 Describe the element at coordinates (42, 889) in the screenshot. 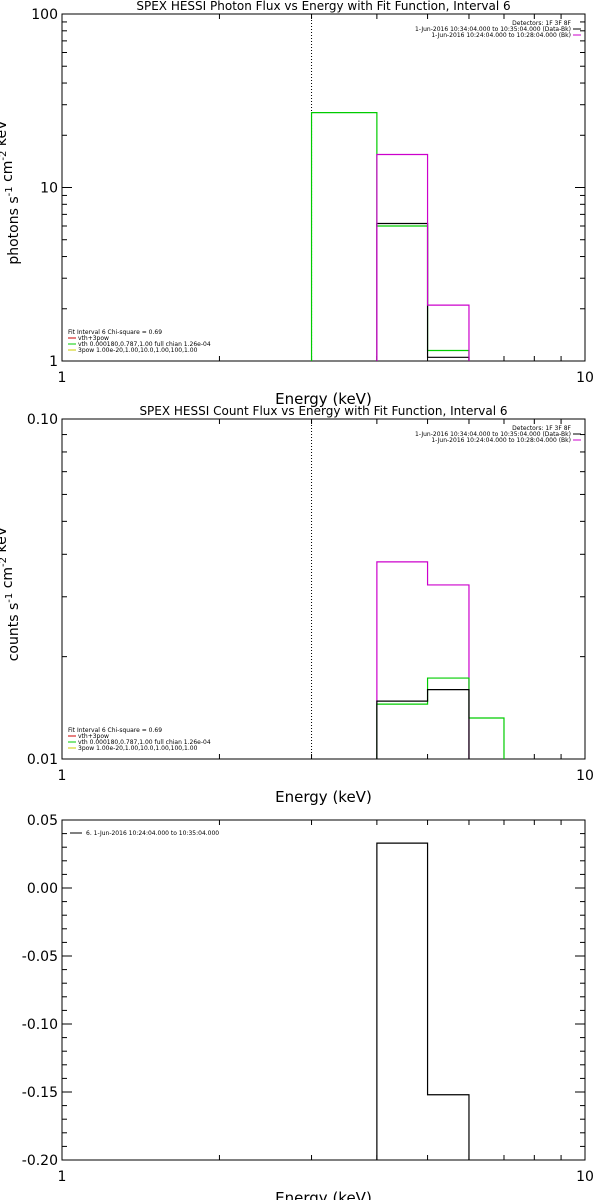

I see `y-tick-label: 0.00` at that location.